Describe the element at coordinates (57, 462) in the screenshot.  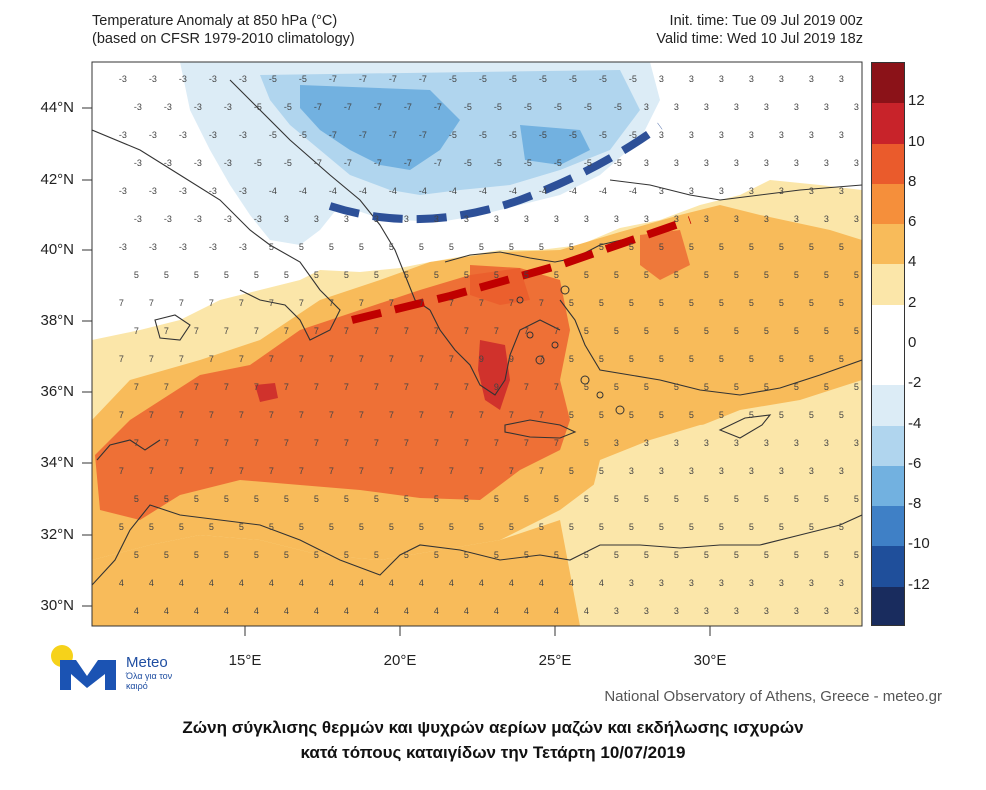
I see `lat-label-34: 34°N` at that location.